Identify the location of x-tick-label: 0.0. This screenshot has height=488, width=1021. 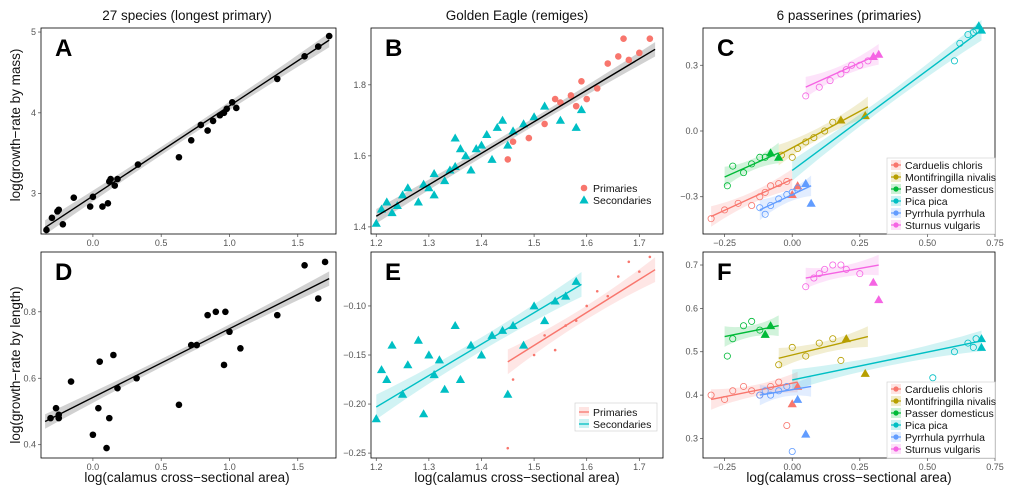
(93, 243).